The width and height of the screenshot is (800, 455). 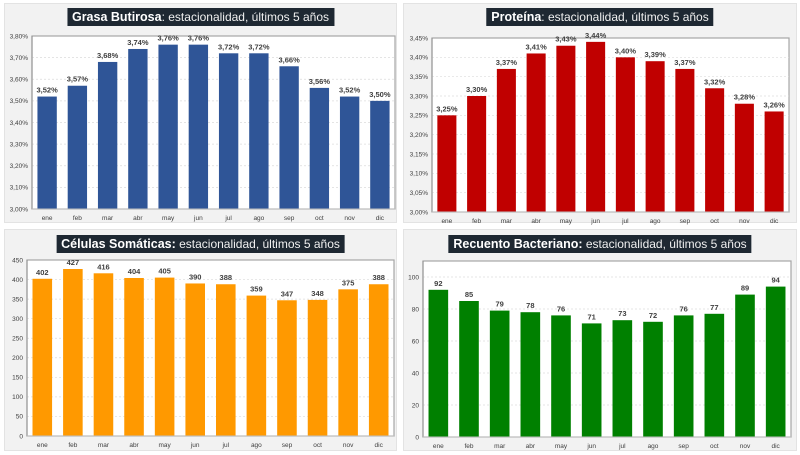 What do you see at coordinates (518, 244) in the screenshot?
I see `chart-title-bold: Recuento Bacteriano:` at bounding box center [518, 244].